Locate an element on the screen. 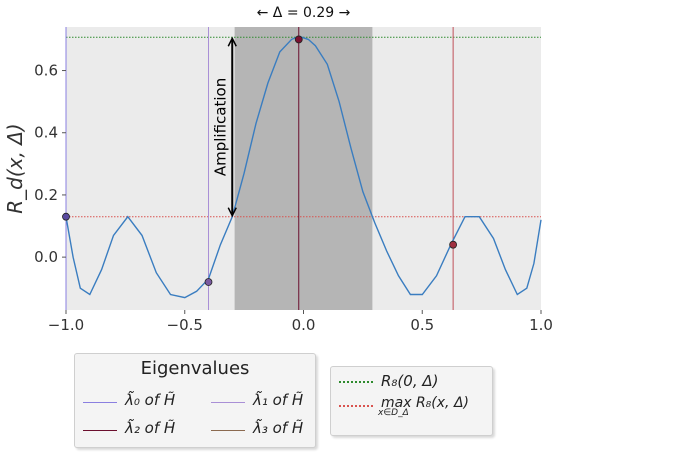 The height and width of the screenshot is (475, 678). x-tick-label-0: −1.0 is located at coordinates (66, 323).